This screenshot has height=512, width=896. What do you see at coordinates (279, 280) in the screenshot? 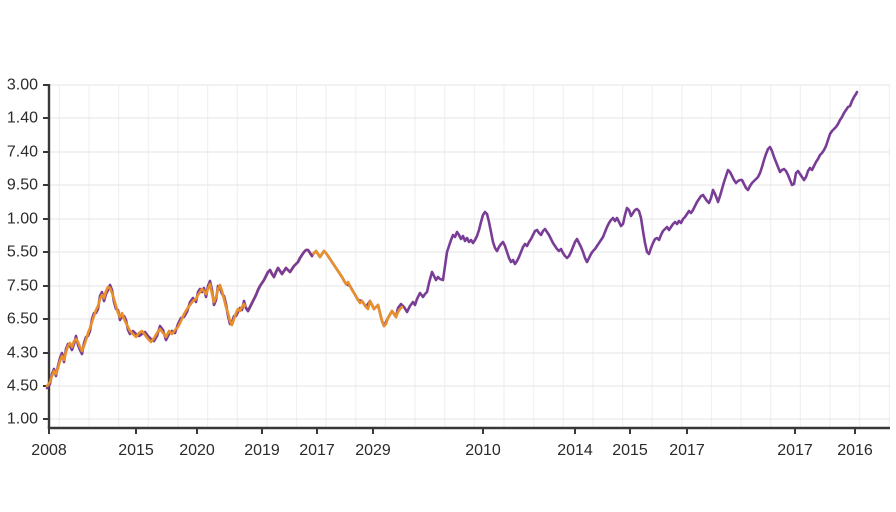
I see `purple-overlay-segment-line` at bounding box center [279, 280].